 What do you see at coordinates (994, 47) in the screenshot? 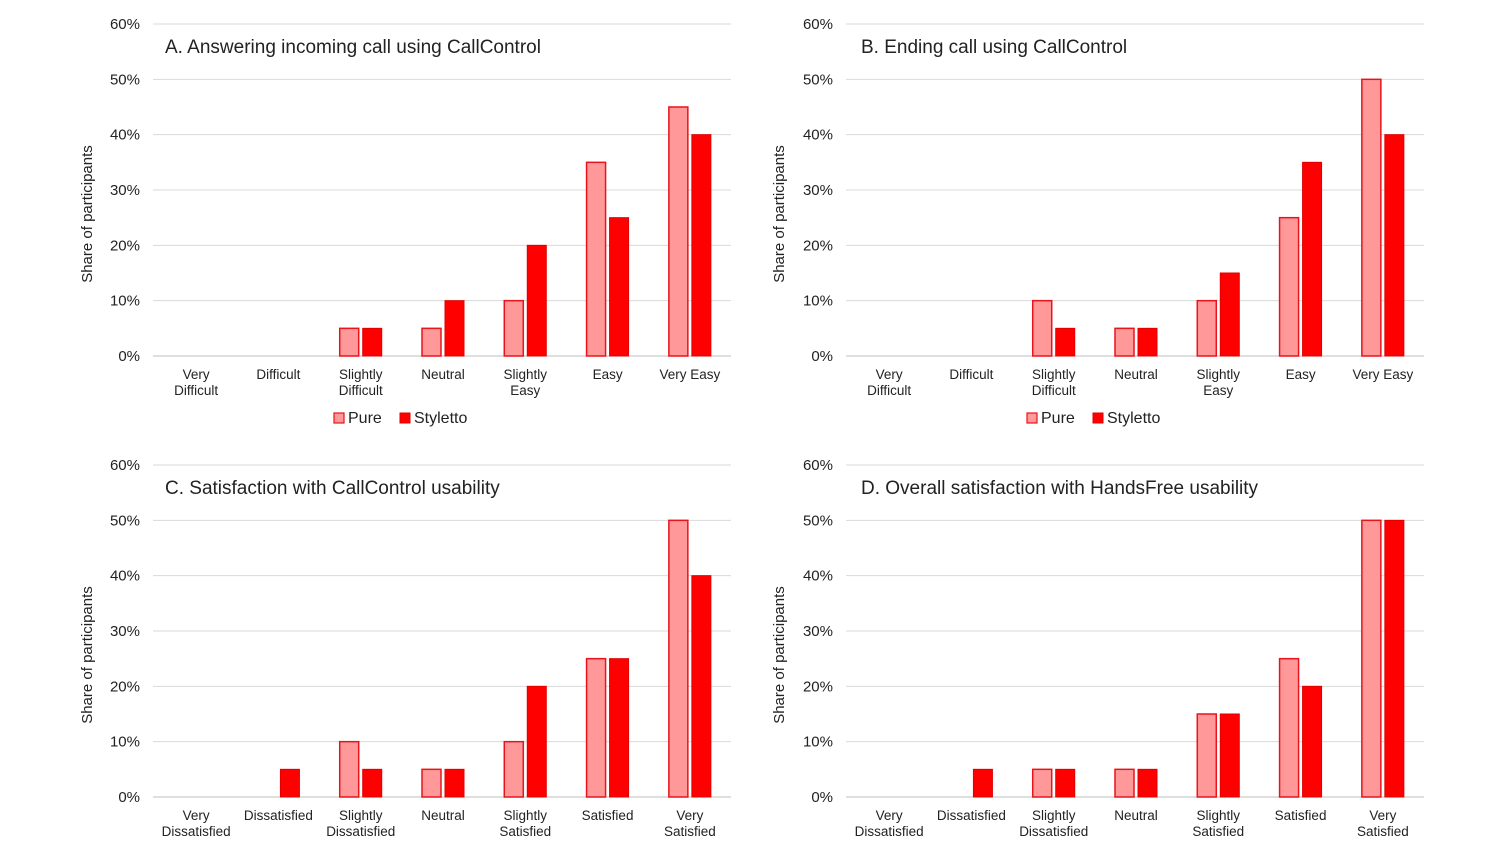
I see `chart-title: B. Ending call using CallControl` at bounding box center [994, 47].